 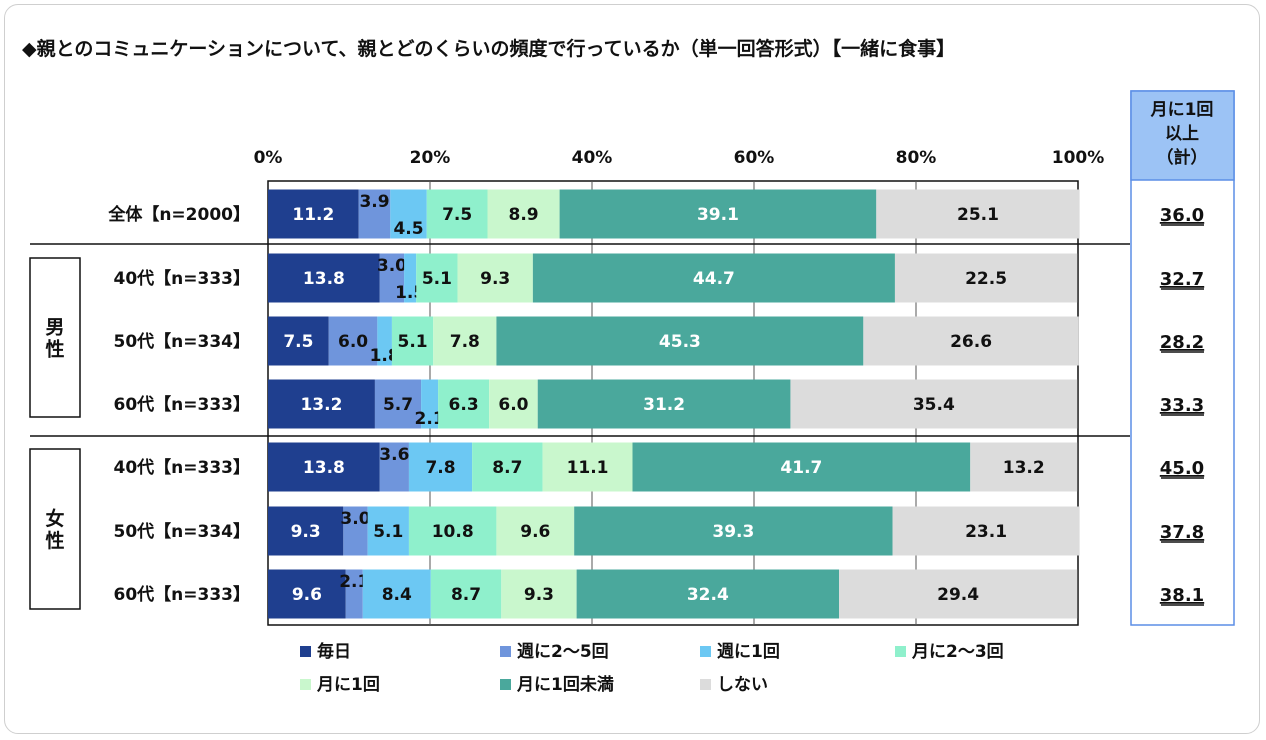 I want to click on group-label: 女性, so click(x=54, y=529).